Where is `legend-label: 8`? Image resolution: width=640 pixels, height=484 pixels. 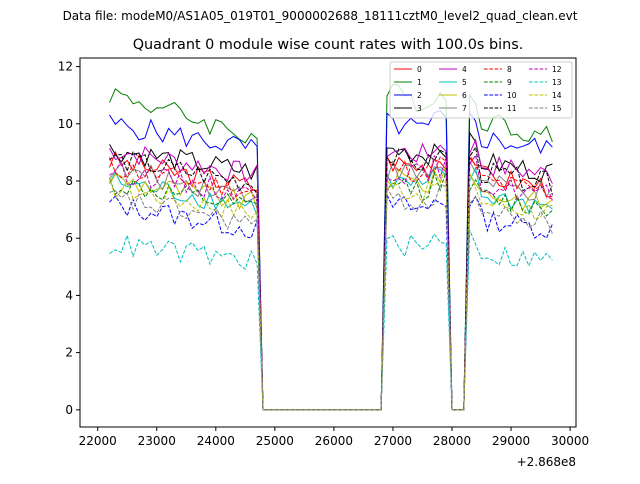 legend-label: 8 is located at coordinates (509, 69).